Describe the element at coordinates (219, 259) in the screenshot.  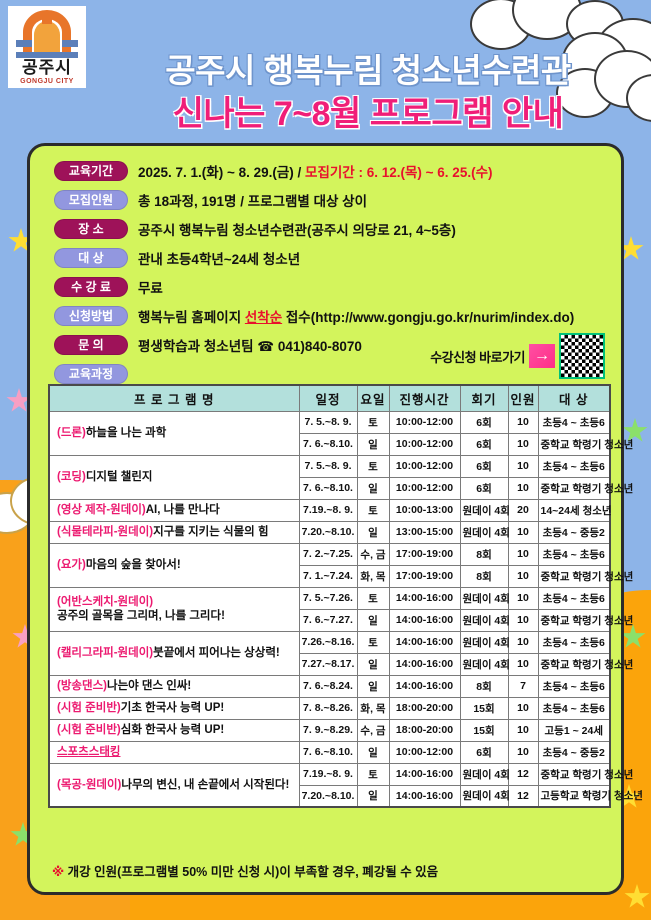
I see `value-audience: 관내 초등4학년~24세 청소년` at that location.